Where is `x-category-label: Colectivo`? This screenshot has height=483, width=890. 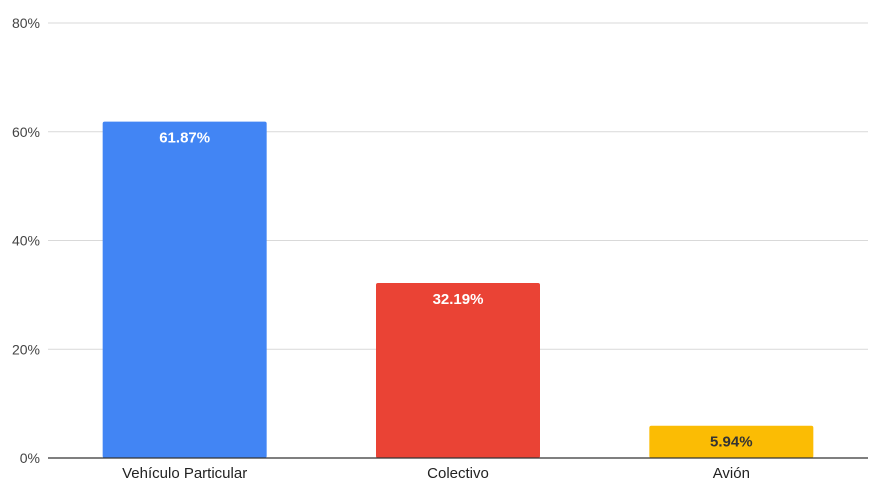 x-category-label: Colectivo is located at coordinates (458, 473).